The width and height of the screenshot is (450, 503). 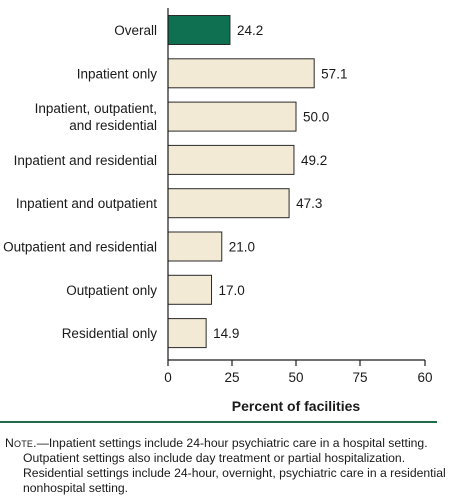 What do you see at coordinates (250, 30) in the screenshot?
I see `value-label-0: 24.2` at bounding box center [250, 30].